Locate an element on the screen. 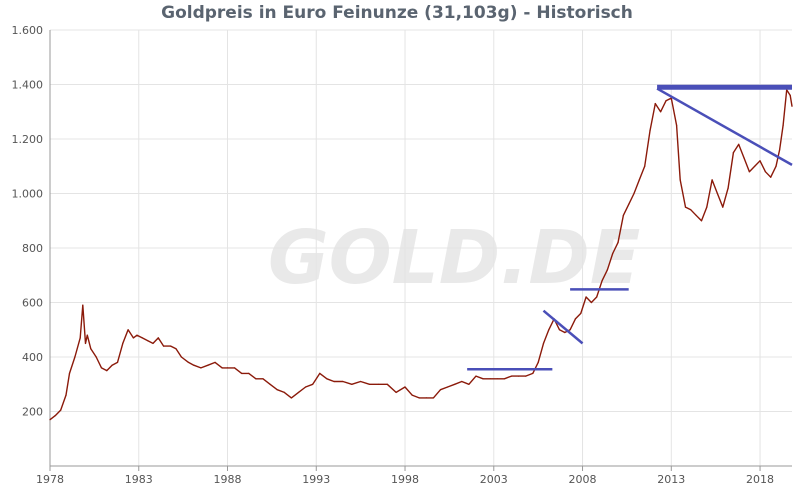  x-tick-label: 2003 is located at coordinates (494, 479).